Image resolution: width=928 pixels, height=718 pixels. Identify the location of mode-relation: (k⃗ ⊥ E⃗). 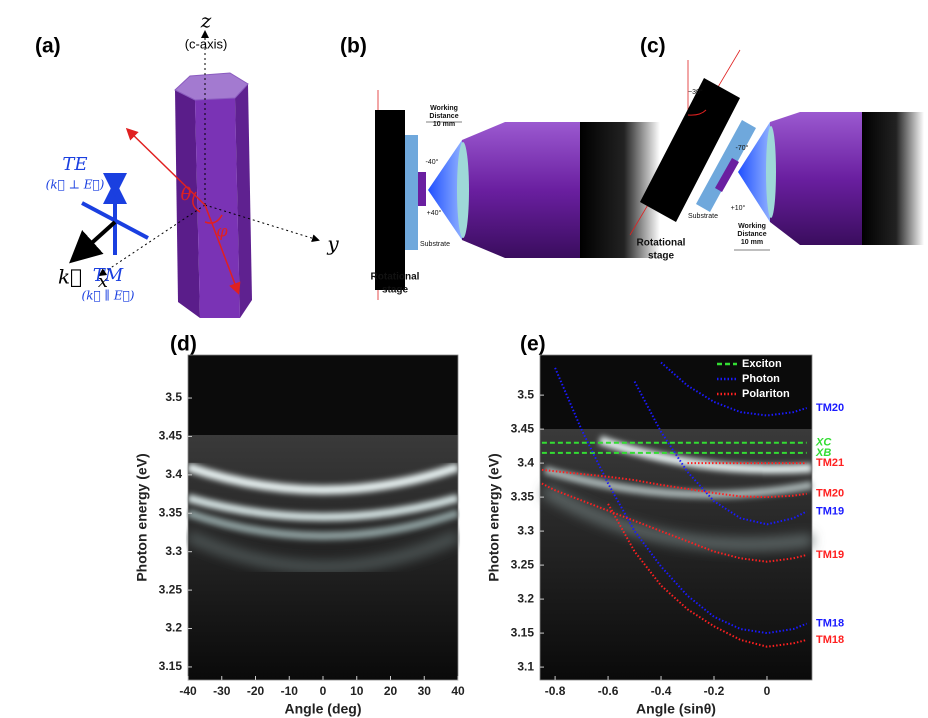
(75, 185).